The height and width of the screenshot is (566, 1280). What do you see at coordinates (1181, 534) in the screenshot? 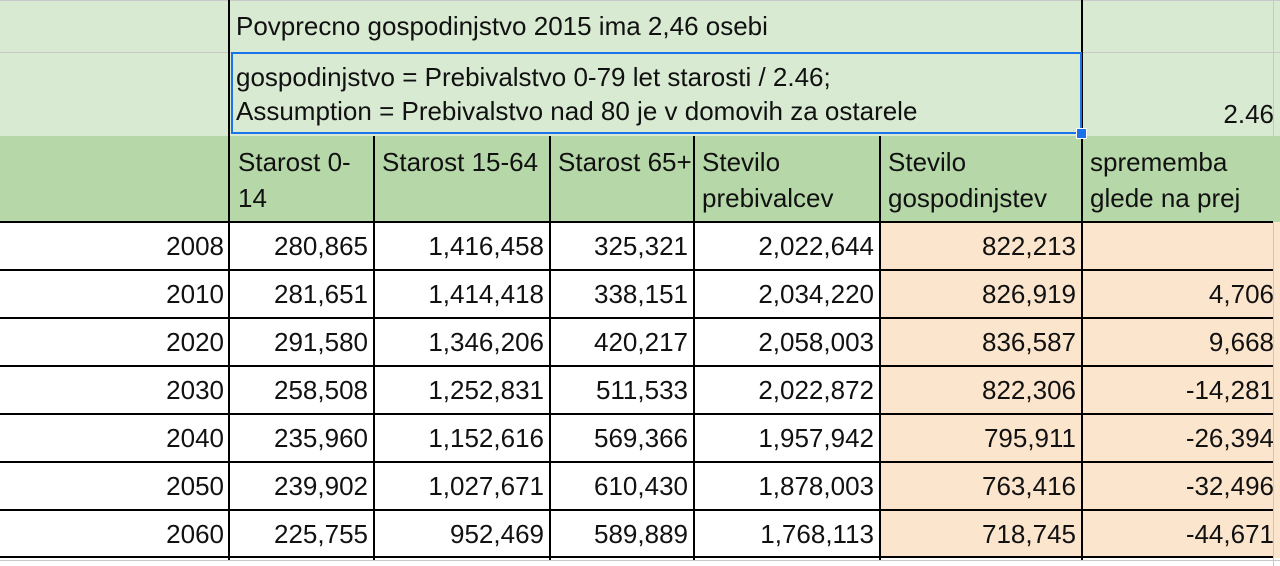
I see `change-cell: -44,671` at bounding box center [1181, 534].